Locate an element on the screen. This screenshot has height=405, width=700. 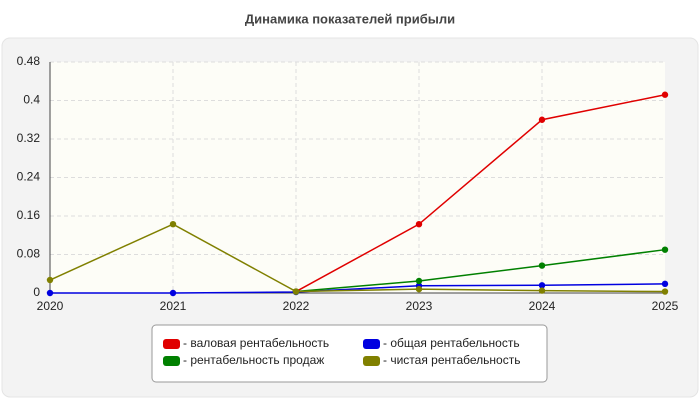
legend-label: - валовая рентабельность is located at coordinates (256, 343).